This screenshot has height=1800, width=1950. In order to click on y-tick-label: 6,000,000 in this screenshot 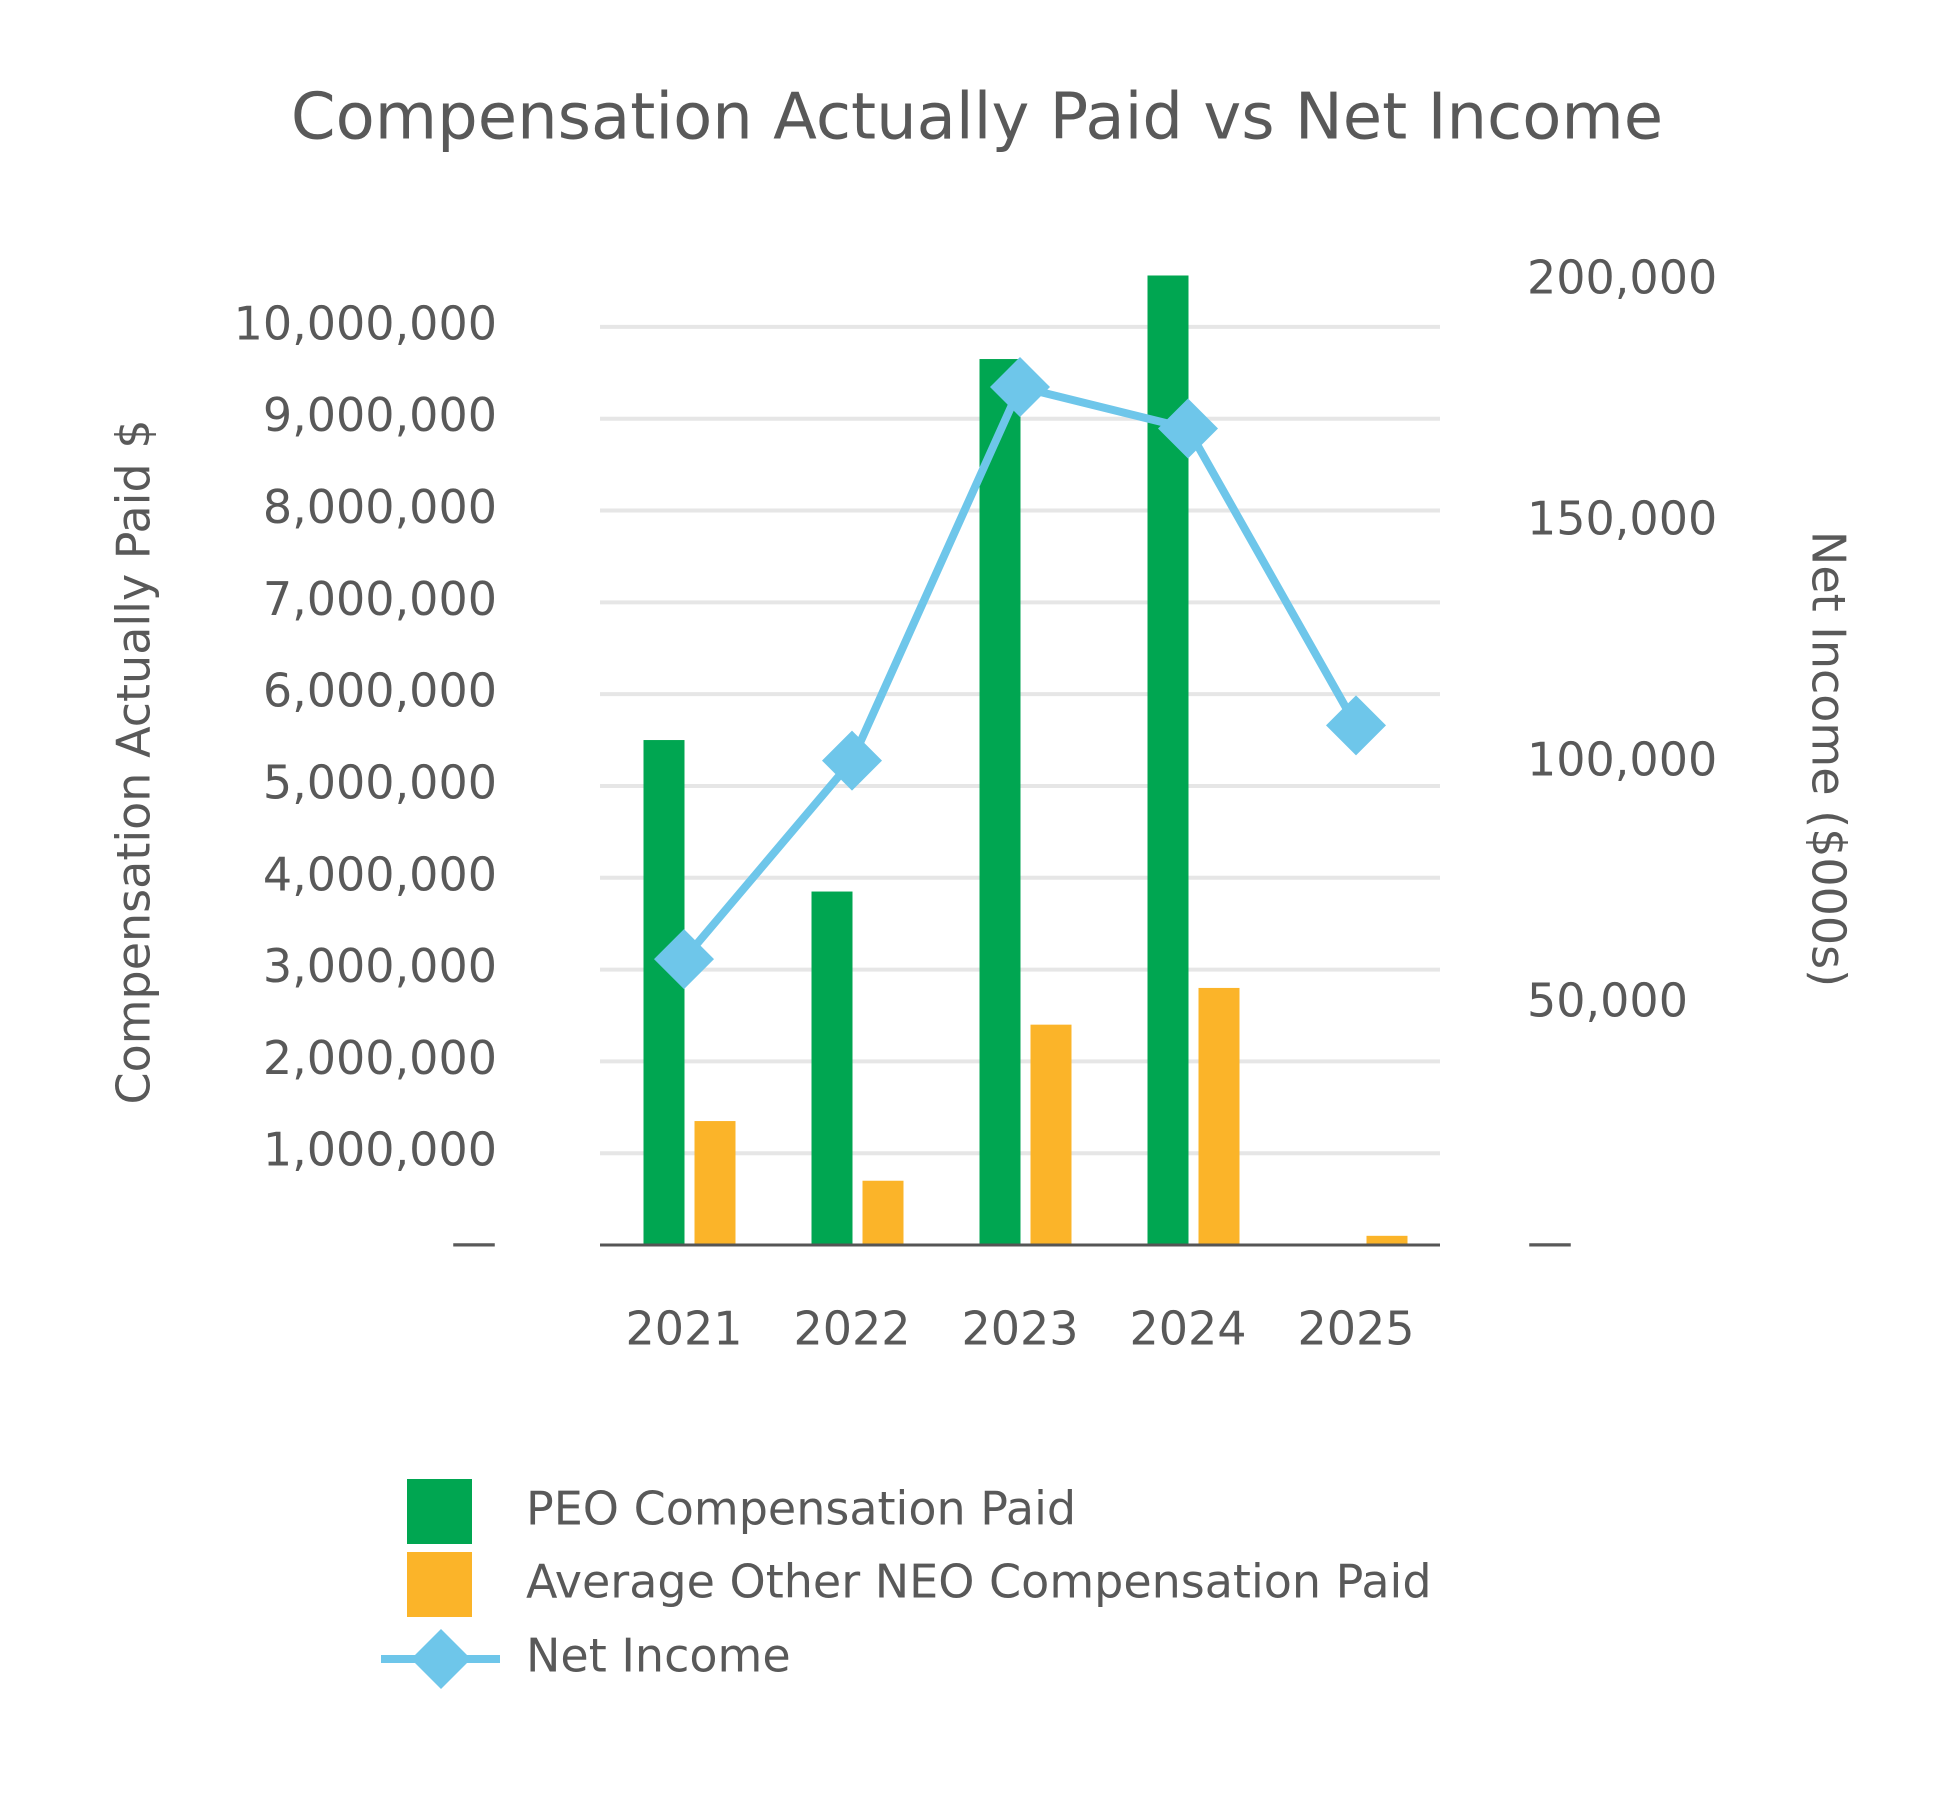, I will do `click(380, 691)`.